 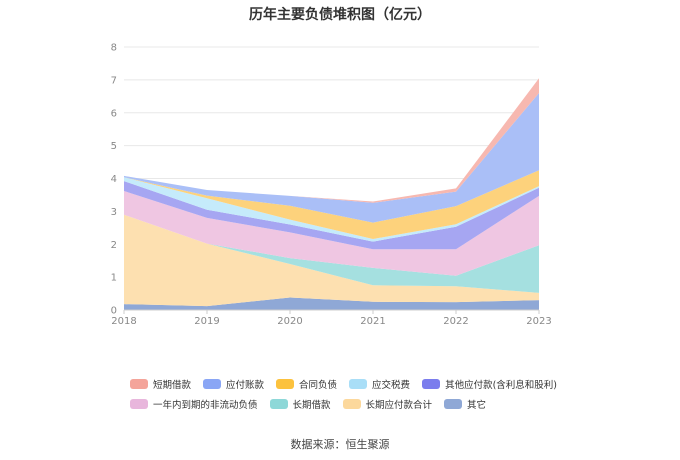 I want to click on legend-label: 应交税费, so click(x=391, y=385).